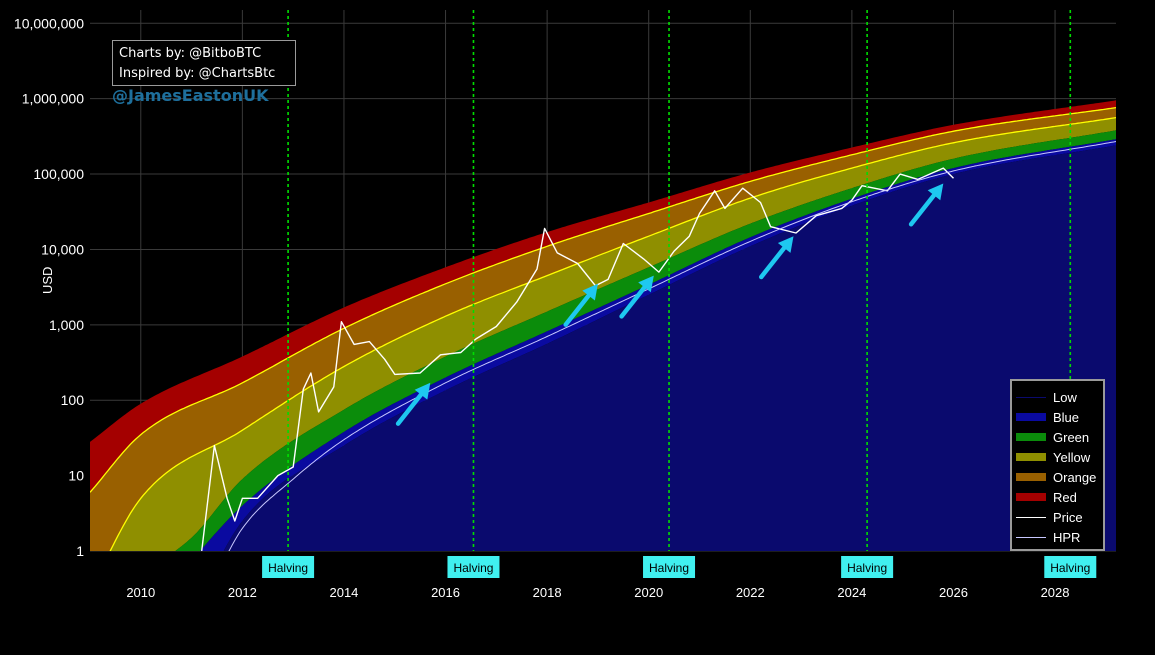 The image size is (1155, 655). What do you see at coordinates (1065, 397) in the screenshot?
I see `legend-label: Low` at bounding box center [1065, 397].